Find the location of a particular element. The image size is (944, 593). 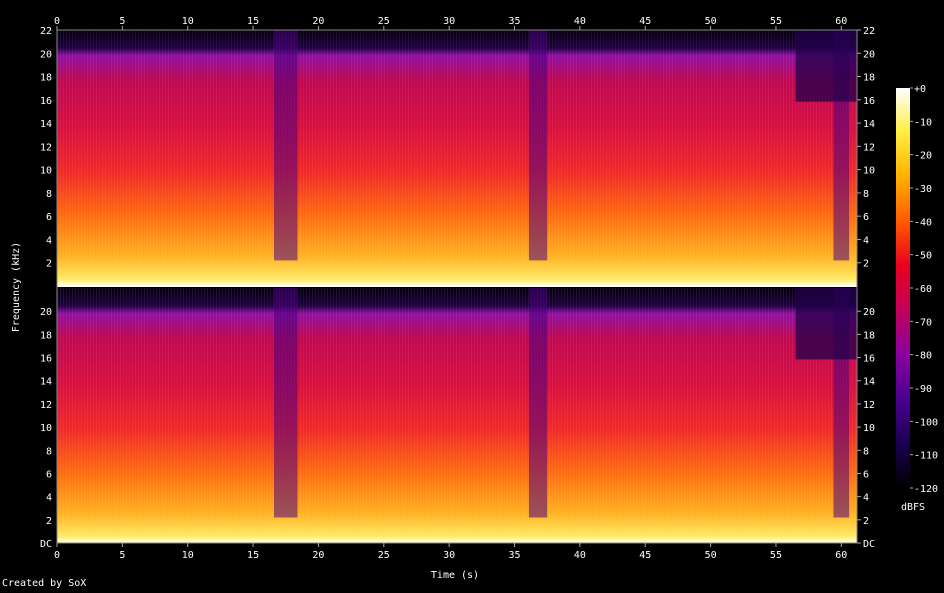

x-axis-top: 0 5 10 15 20 25 30 35 40 45 50 55 60 is located at coordinates (450, 23).